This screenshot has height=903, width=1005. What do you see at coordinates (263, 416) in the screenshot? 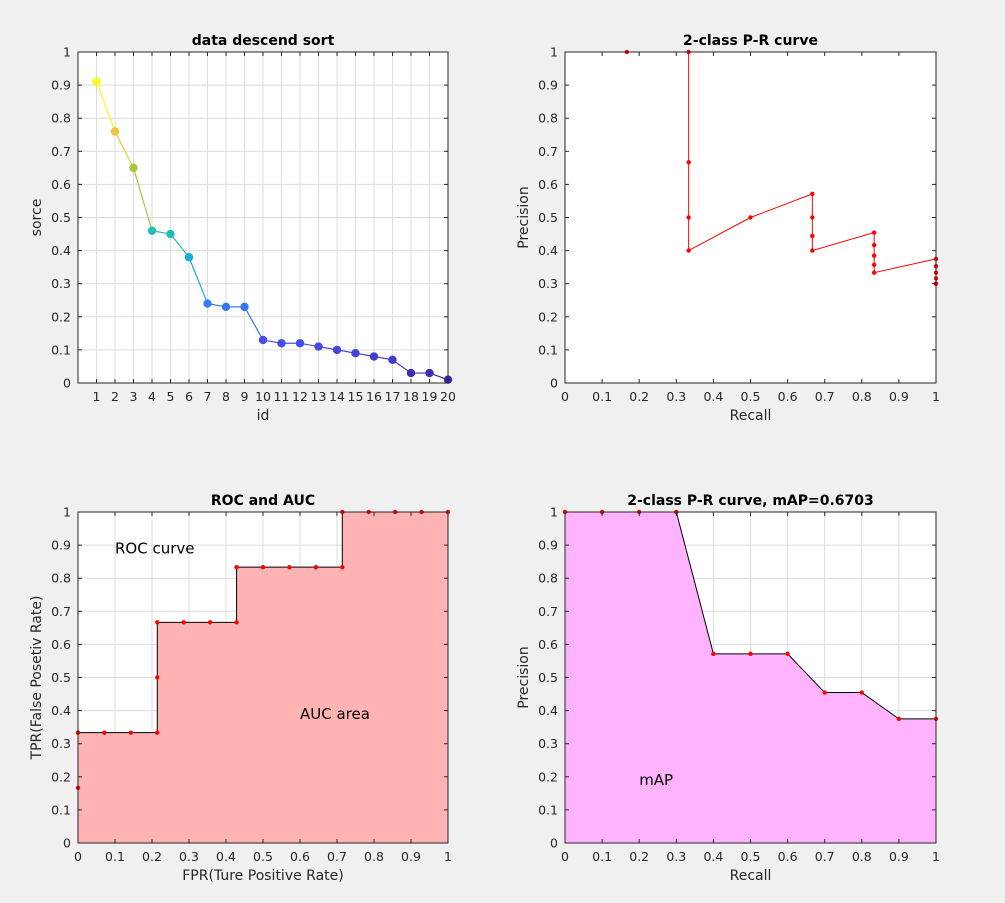
I see `x-axis-label: id` at bounding box center [263, 416].